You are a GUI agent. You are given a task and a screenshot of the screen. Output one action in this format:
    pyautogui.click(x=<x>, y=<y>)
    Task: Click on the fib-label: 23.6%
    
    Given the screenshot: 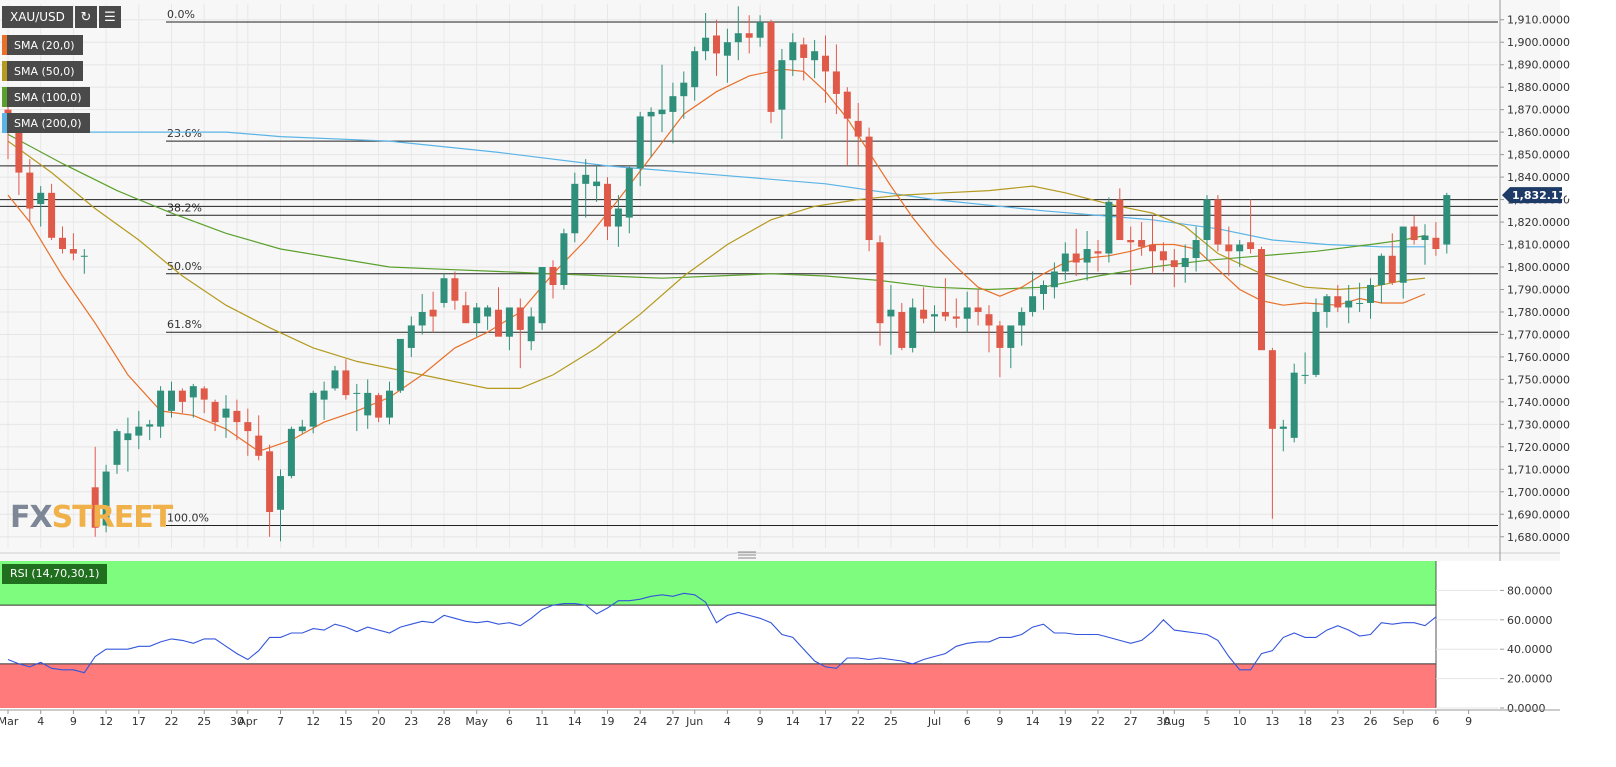 What is the action you would take?
    pyautogui.click(x=184, y=133)
    